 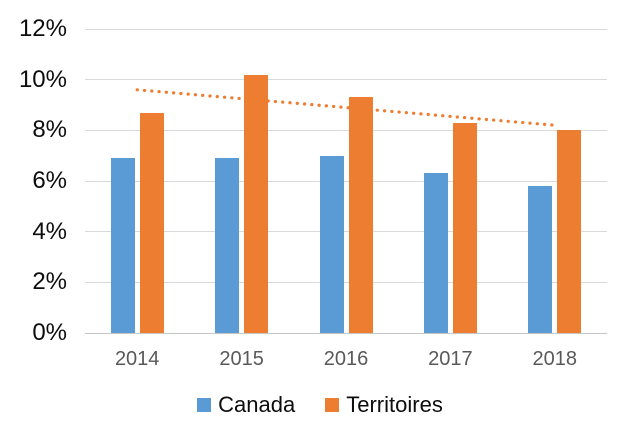 What do you see at coordinates (151, 222) in the screenshot?
I see `bar-territoires-2014` at bounding box center [151, 222].